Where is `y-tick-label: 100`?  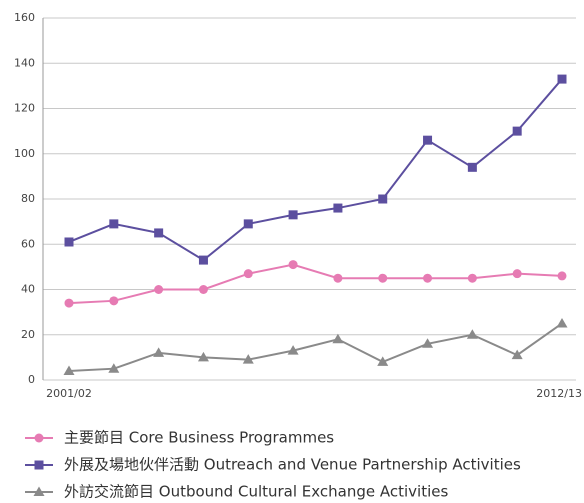 y-tick-label: 100 is located at coordinates (24, 153).